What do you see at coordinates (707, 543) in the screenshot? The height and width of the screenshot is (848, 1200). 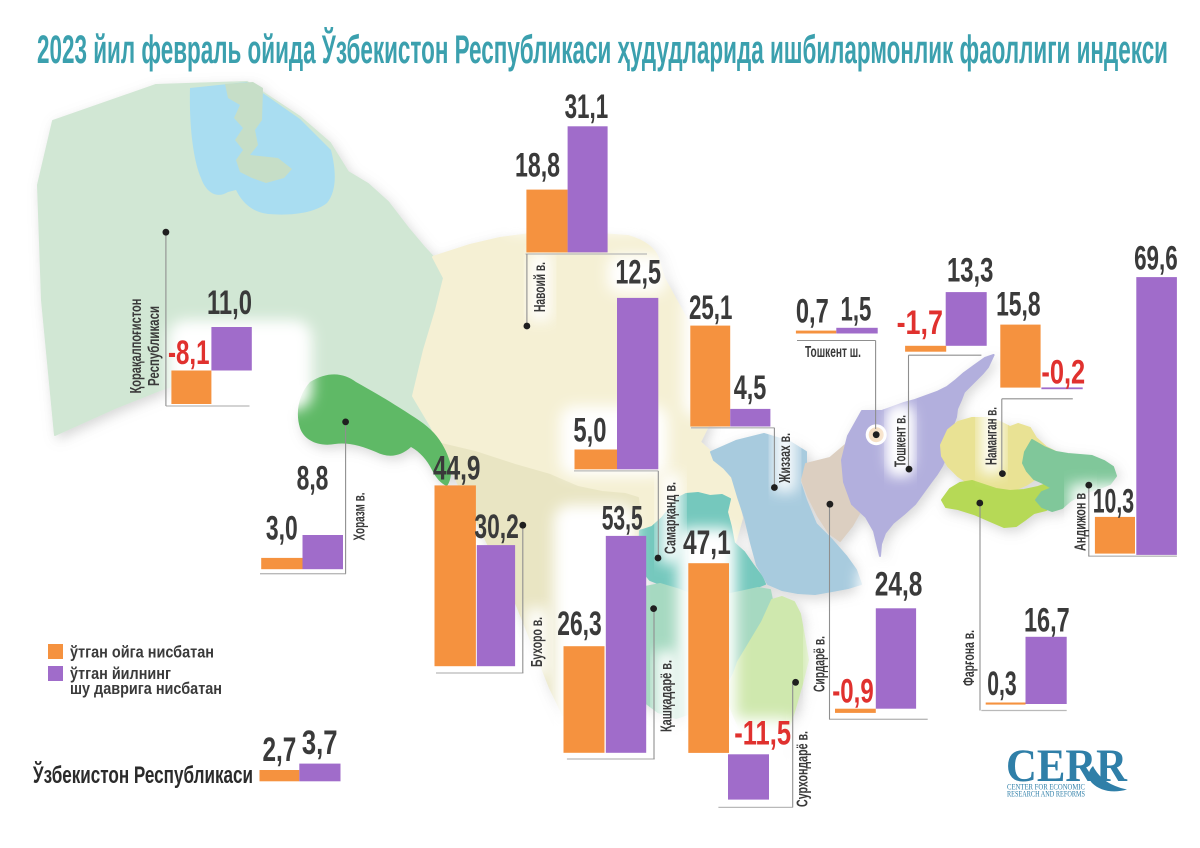 I see `svg-text: 47,1` at bounding box center [707, 543].